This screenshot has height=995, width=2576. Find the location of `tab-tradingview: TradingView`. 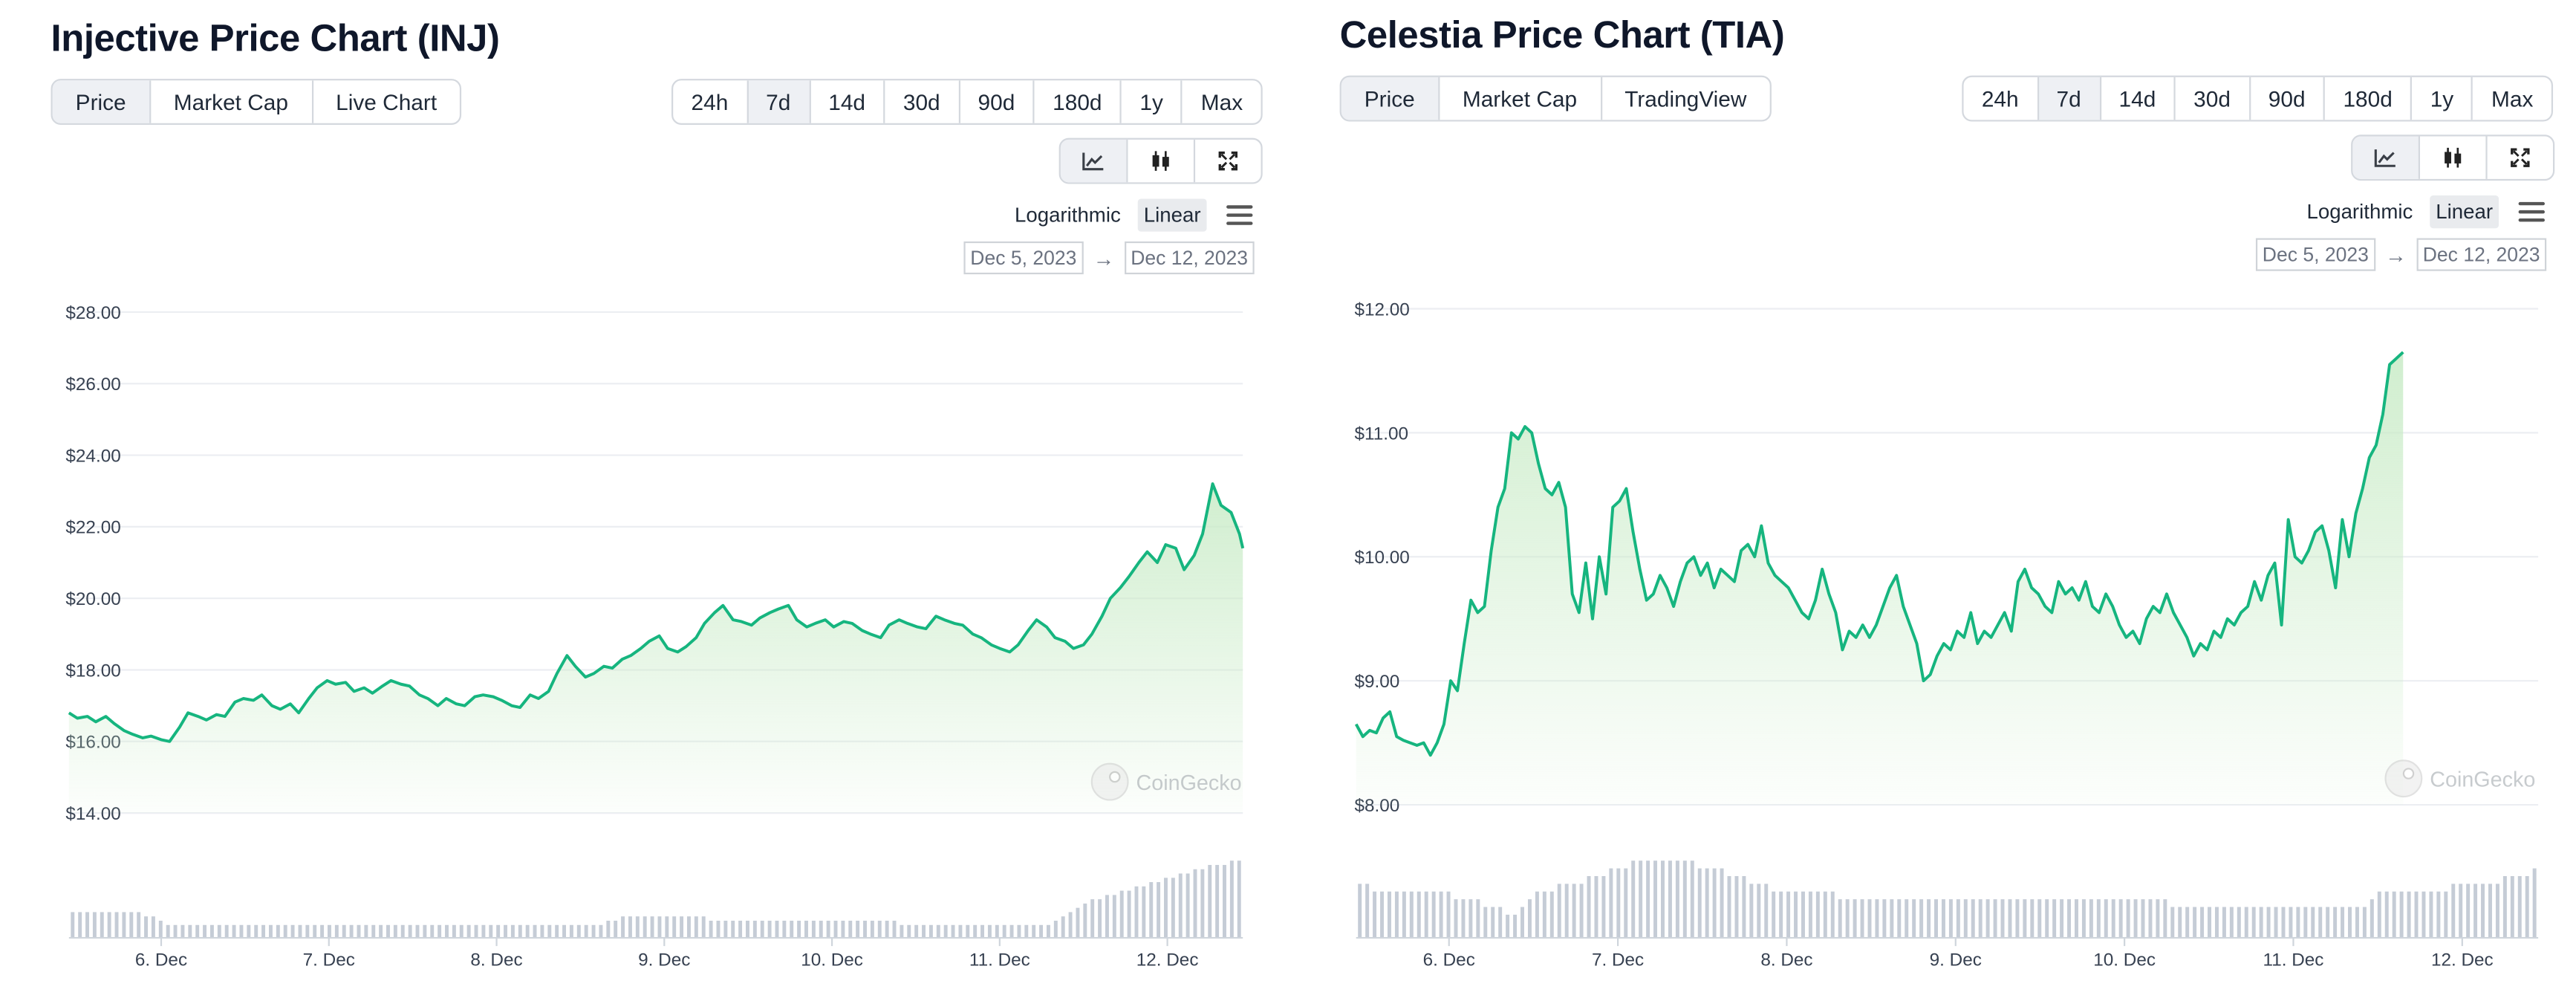

tab-tradingview: TradingView is located at coordinates (1684, 98).